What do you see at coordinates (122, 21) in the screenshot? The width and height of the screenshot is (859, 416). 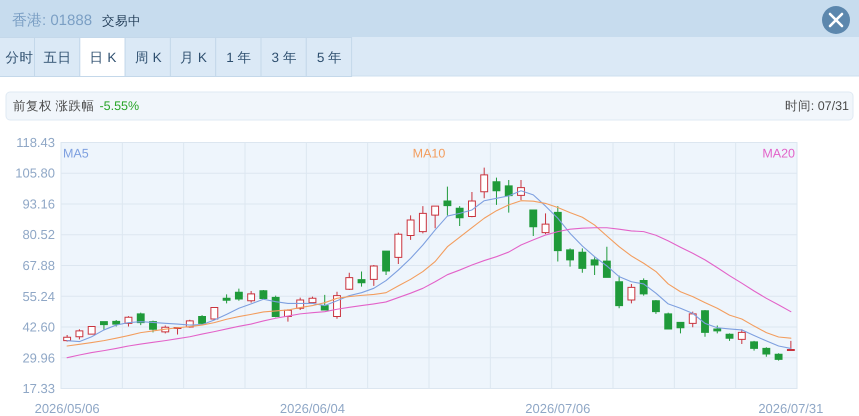 I see `subtitle: 交易中` at bounding box center [122, 21].